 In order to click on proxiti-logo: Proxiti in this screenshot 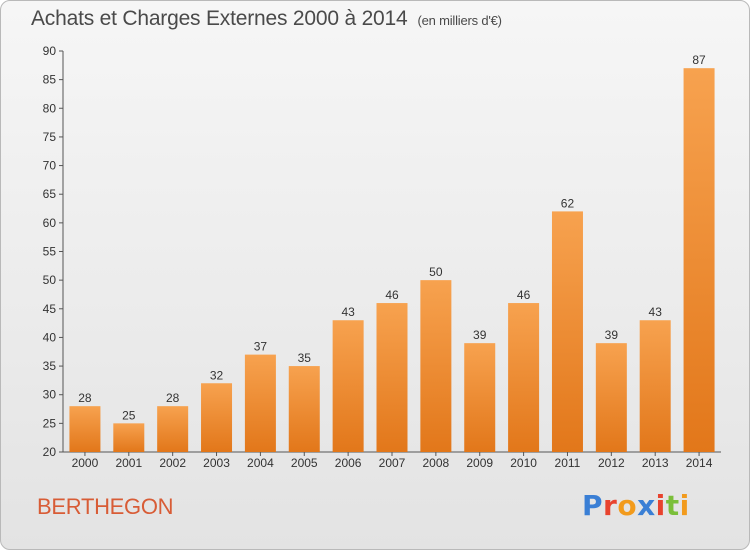, I will do `click(636, 505)`.